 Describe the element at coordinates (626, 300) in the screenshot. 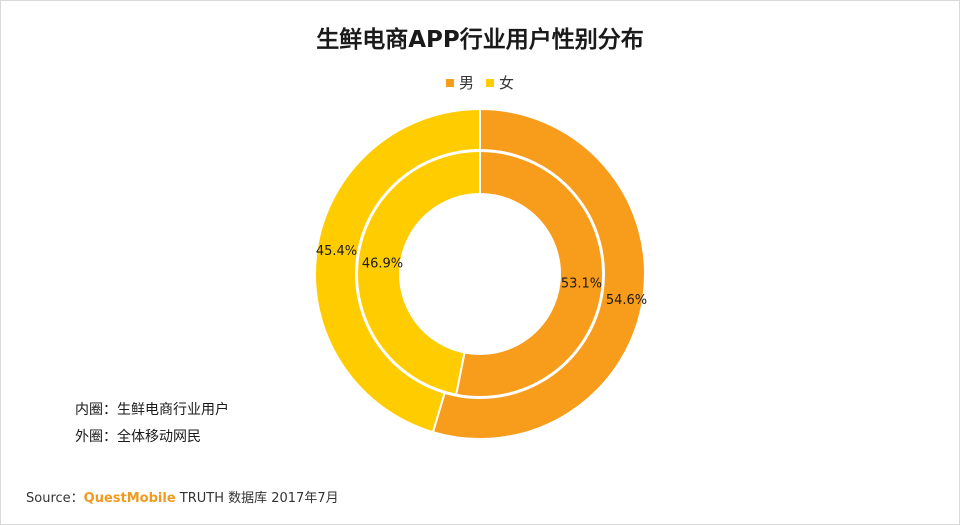

I see `outer-ring-label-male: 54.6%` at that location.